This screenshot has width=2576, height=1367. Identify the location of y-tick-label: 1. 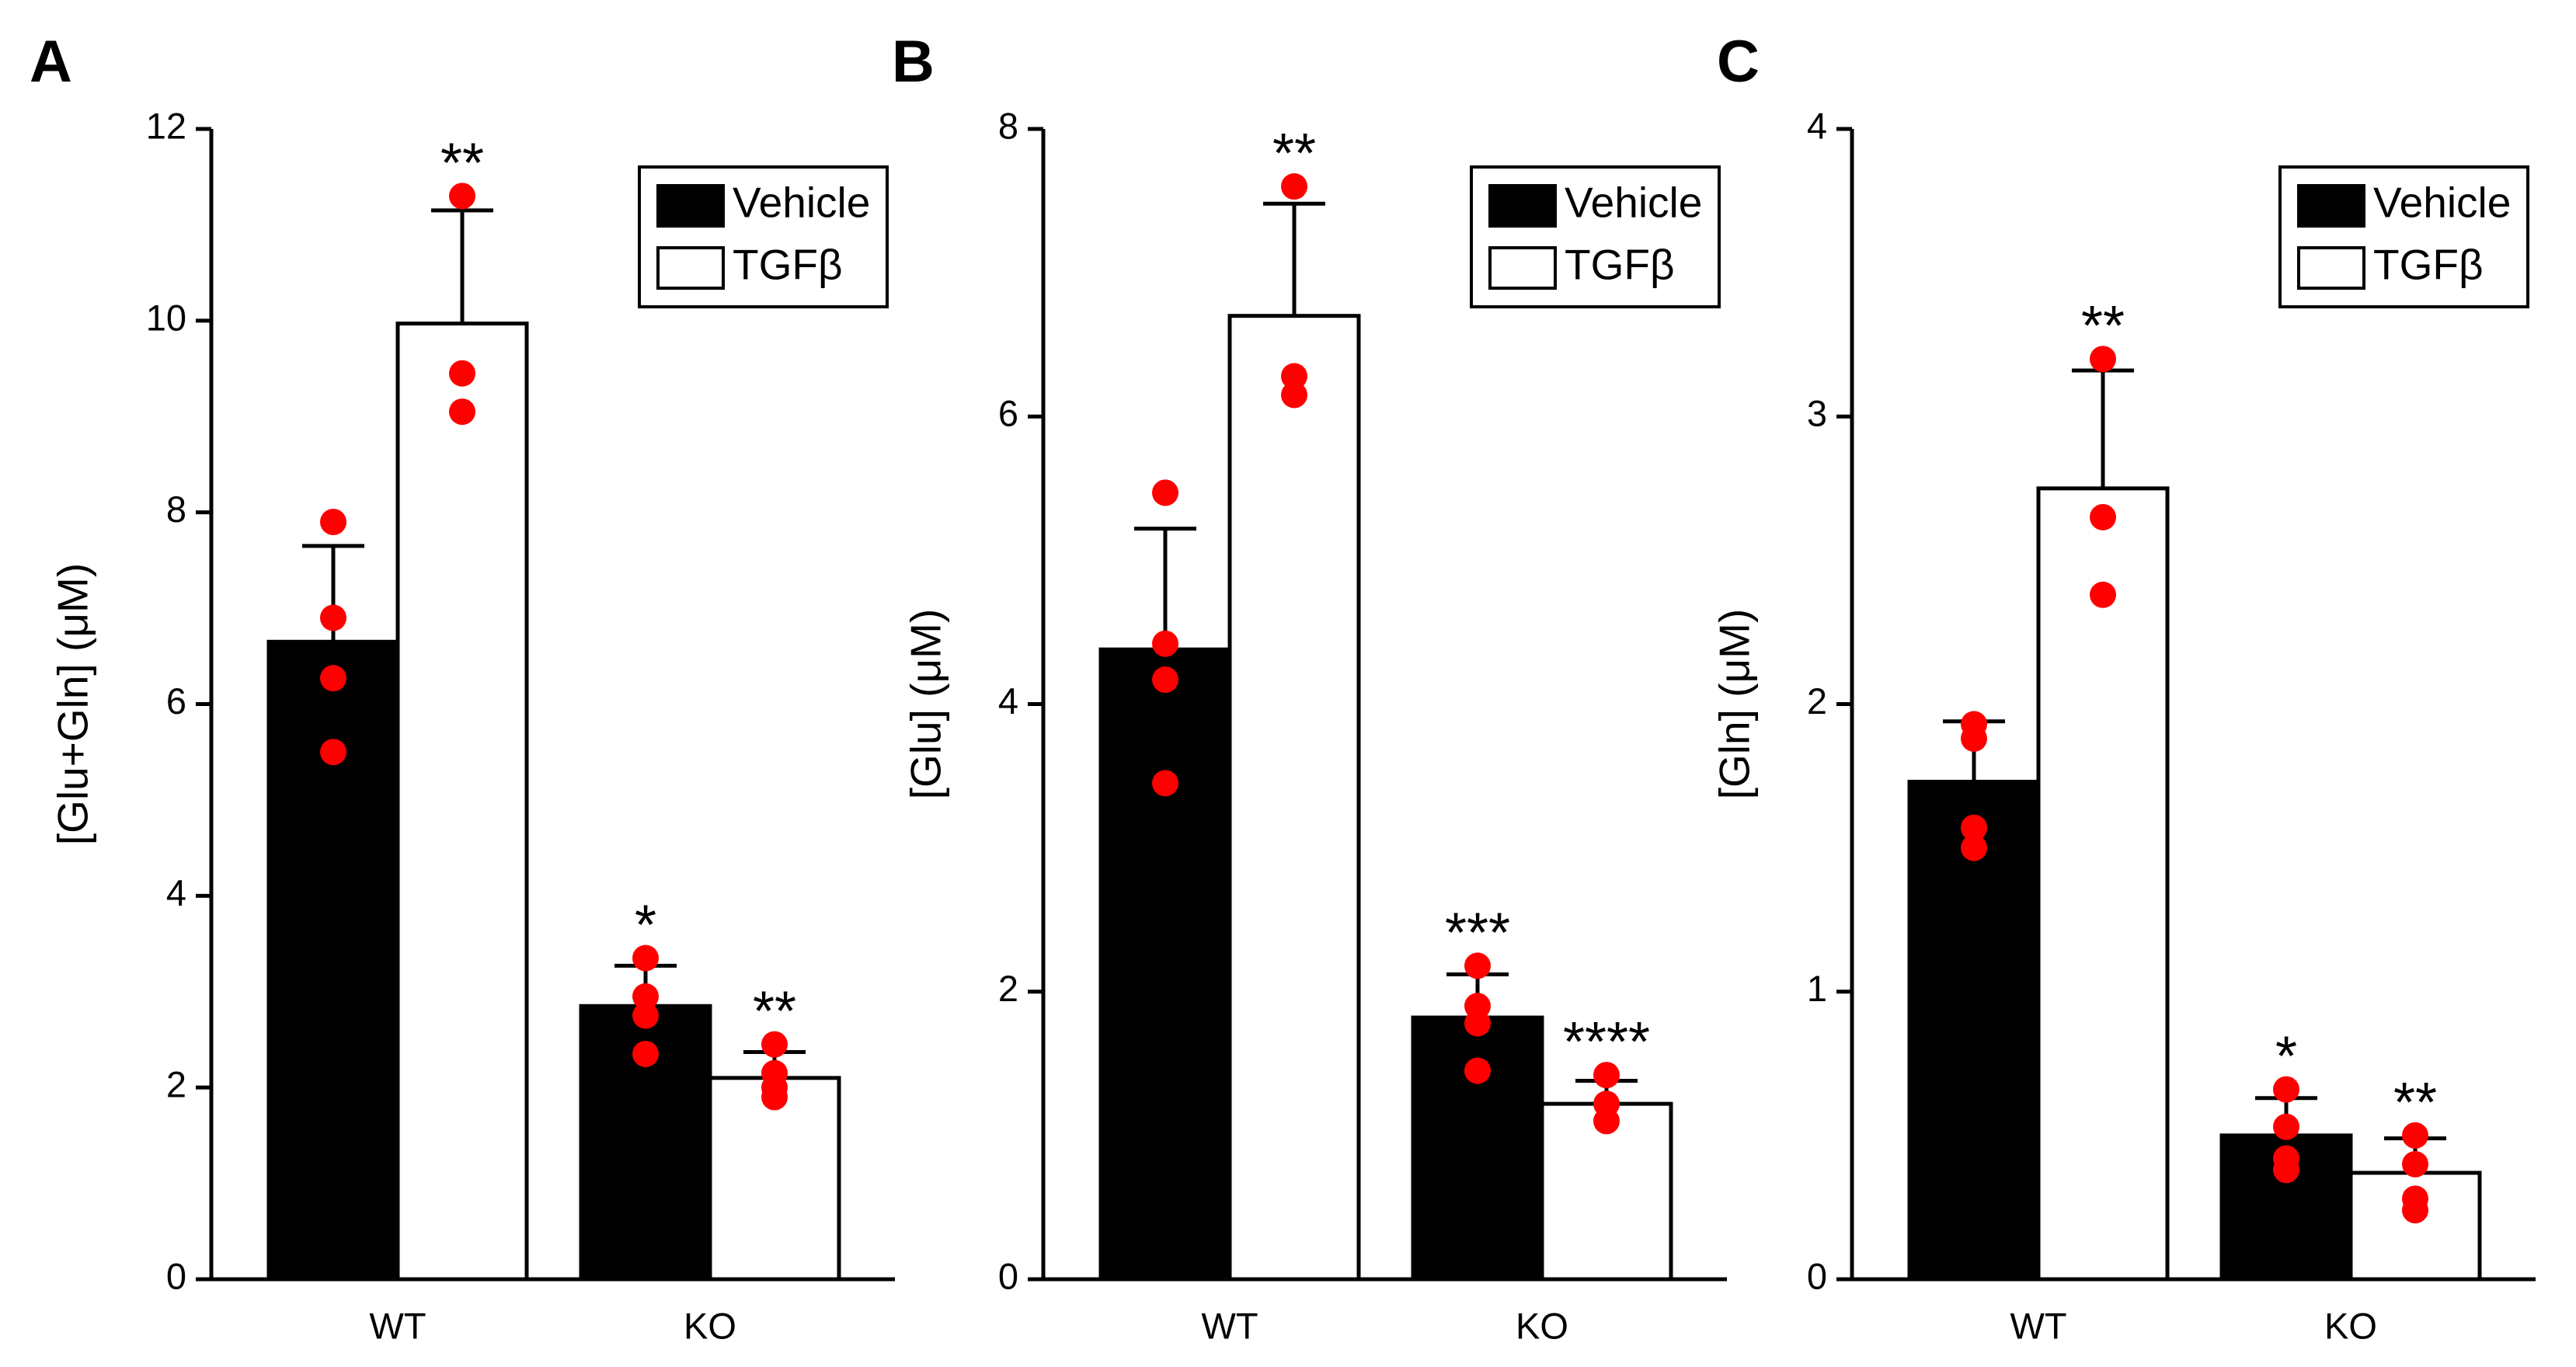
(1817, 988).